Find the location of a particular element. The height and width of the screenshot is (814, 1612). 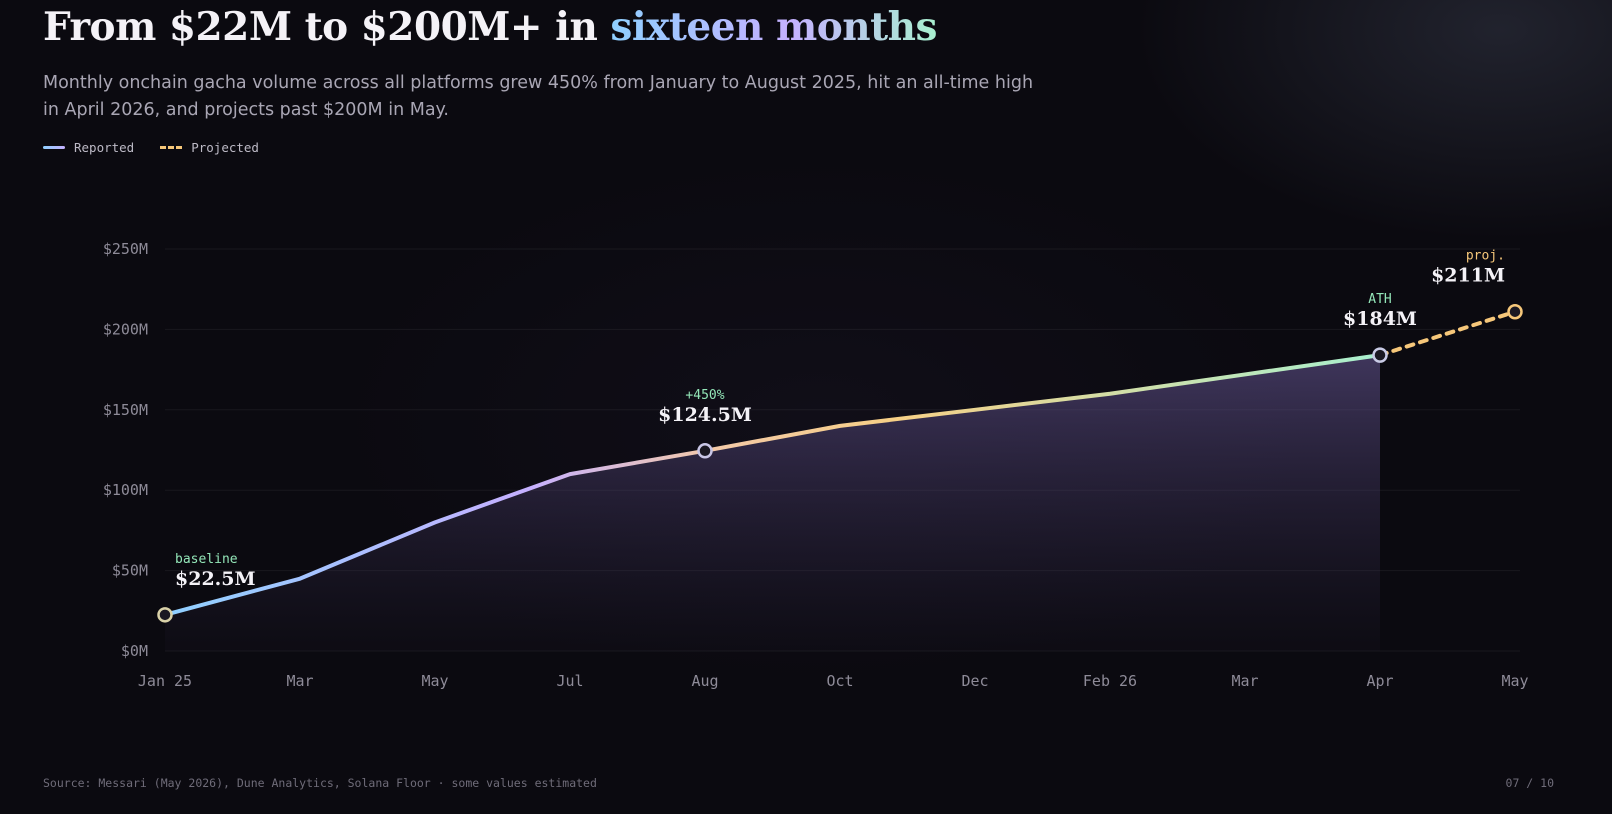

x-axis-ticks: Jan 25 Mar May Jul Aug Oct Dec Feb 26 Mar Apr May is located at coordinates (833, 681).